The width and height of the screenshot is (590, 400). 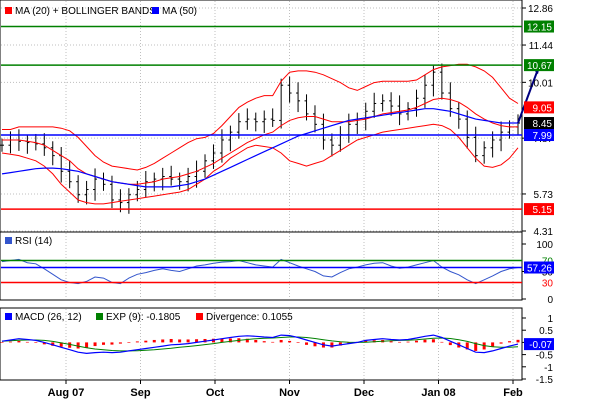 What do you see at coordinates (528, 96) in the screenshot?
I see `target-arrow-line` at bounding box center [528, 96].